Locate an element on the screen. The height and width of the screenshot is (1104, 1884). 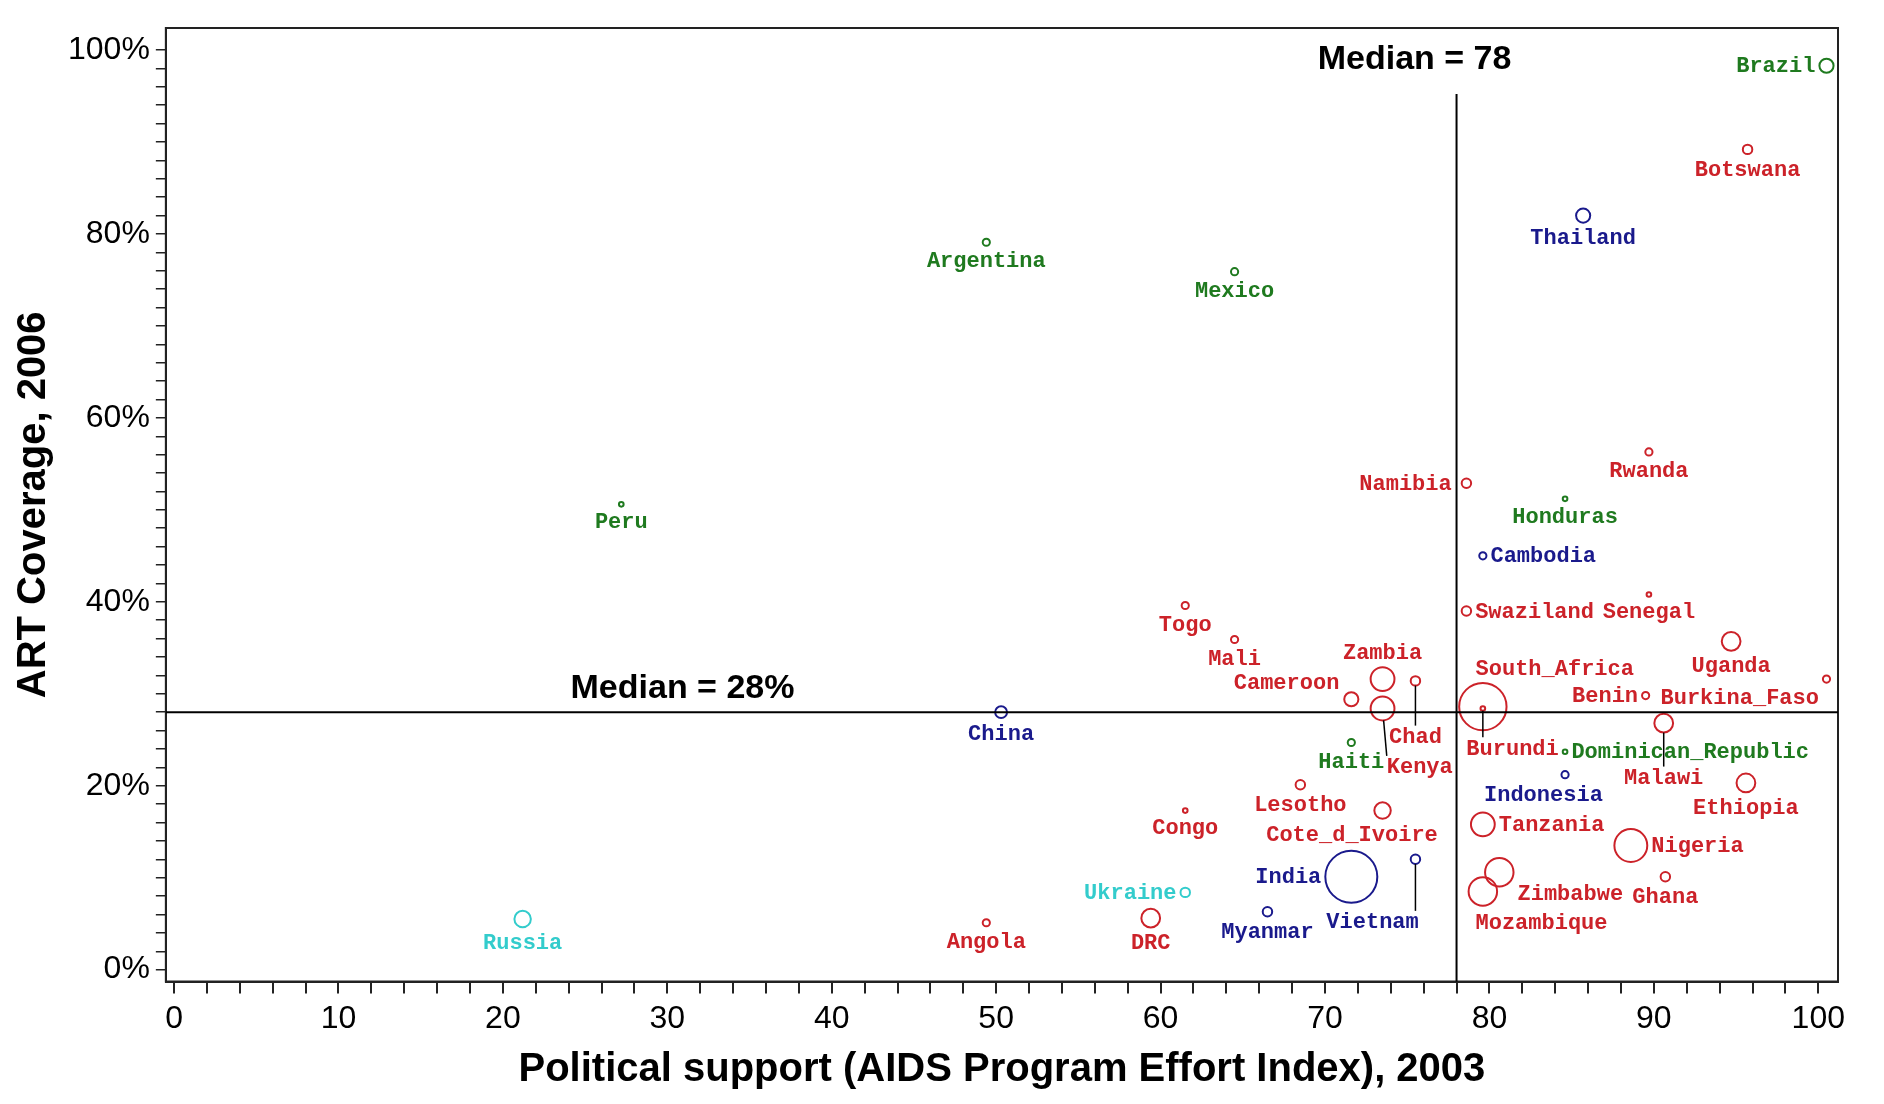
y-tick-label: 20% is located at coordinates (117, 783).